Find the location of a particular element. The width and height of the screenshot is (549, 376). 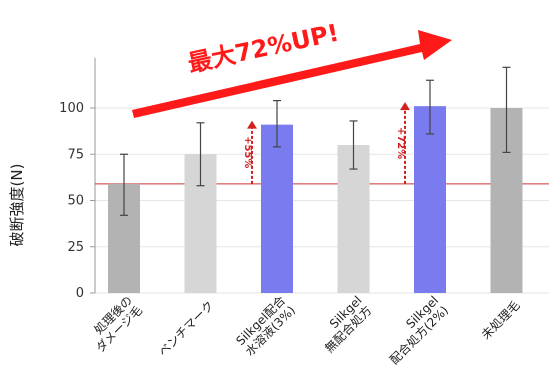

category-label: 未処理毛 is located at coordinates (501, 320).